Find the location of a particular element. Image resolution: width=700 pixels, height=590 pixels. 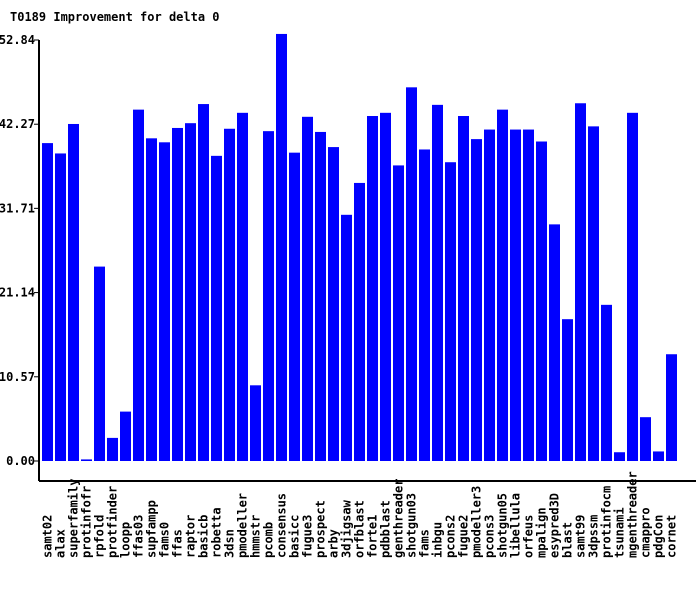

bar-pdgCon is located at coordinates (658, 456).